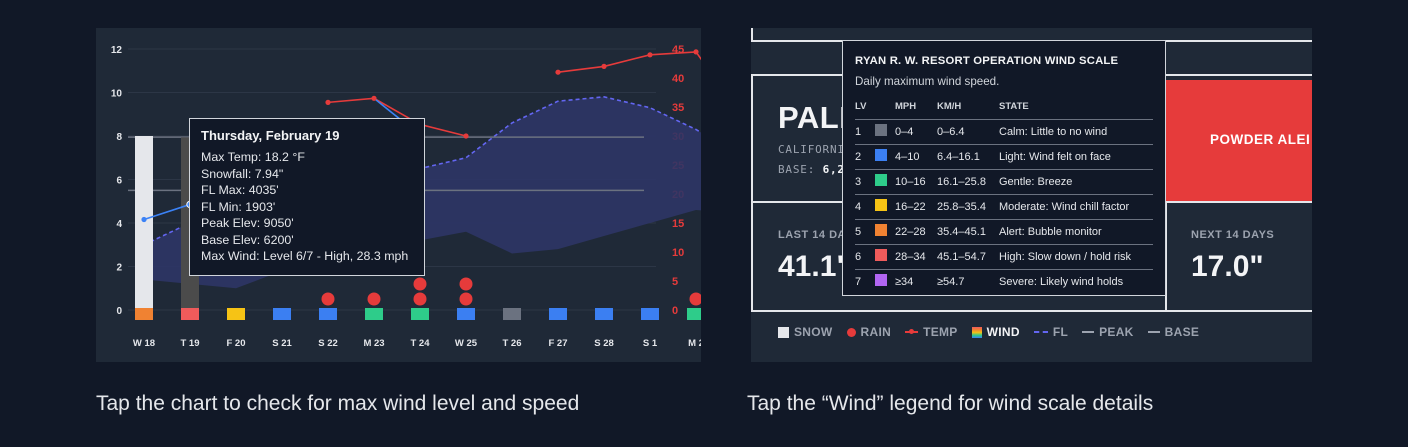 The height and width of the screenshot is (447, 1408). I want to click on tooltip-line: FL Min: 1903', so click(238, 206).